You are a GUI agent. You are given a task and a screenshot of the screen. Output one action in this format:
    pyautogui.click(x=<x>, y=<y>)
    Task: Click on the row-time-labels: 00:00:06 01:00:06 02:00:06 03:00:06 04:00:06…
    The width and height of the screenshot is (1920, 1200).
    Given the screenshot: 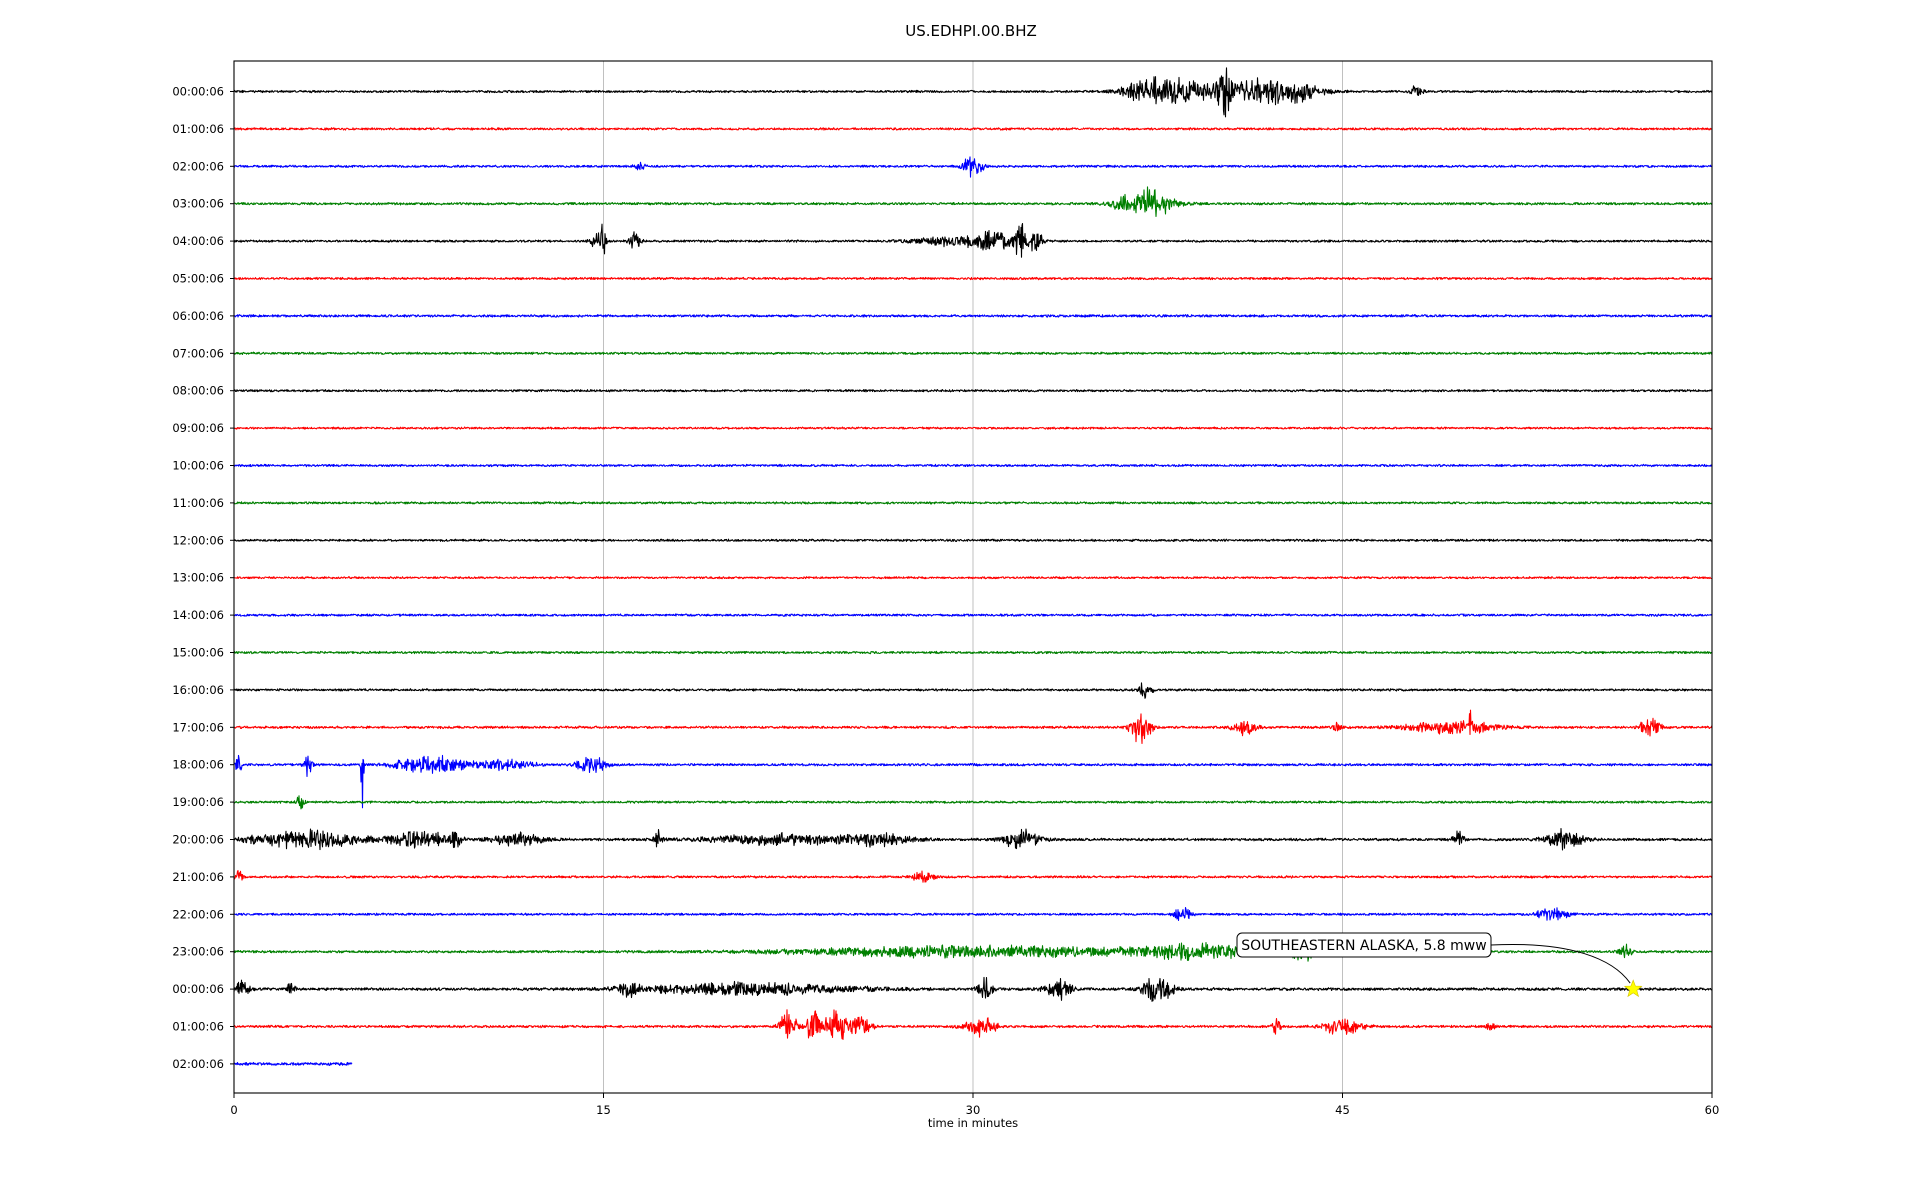 What is the action you would take?
    pyautogui.click(x=203, y=578)
    